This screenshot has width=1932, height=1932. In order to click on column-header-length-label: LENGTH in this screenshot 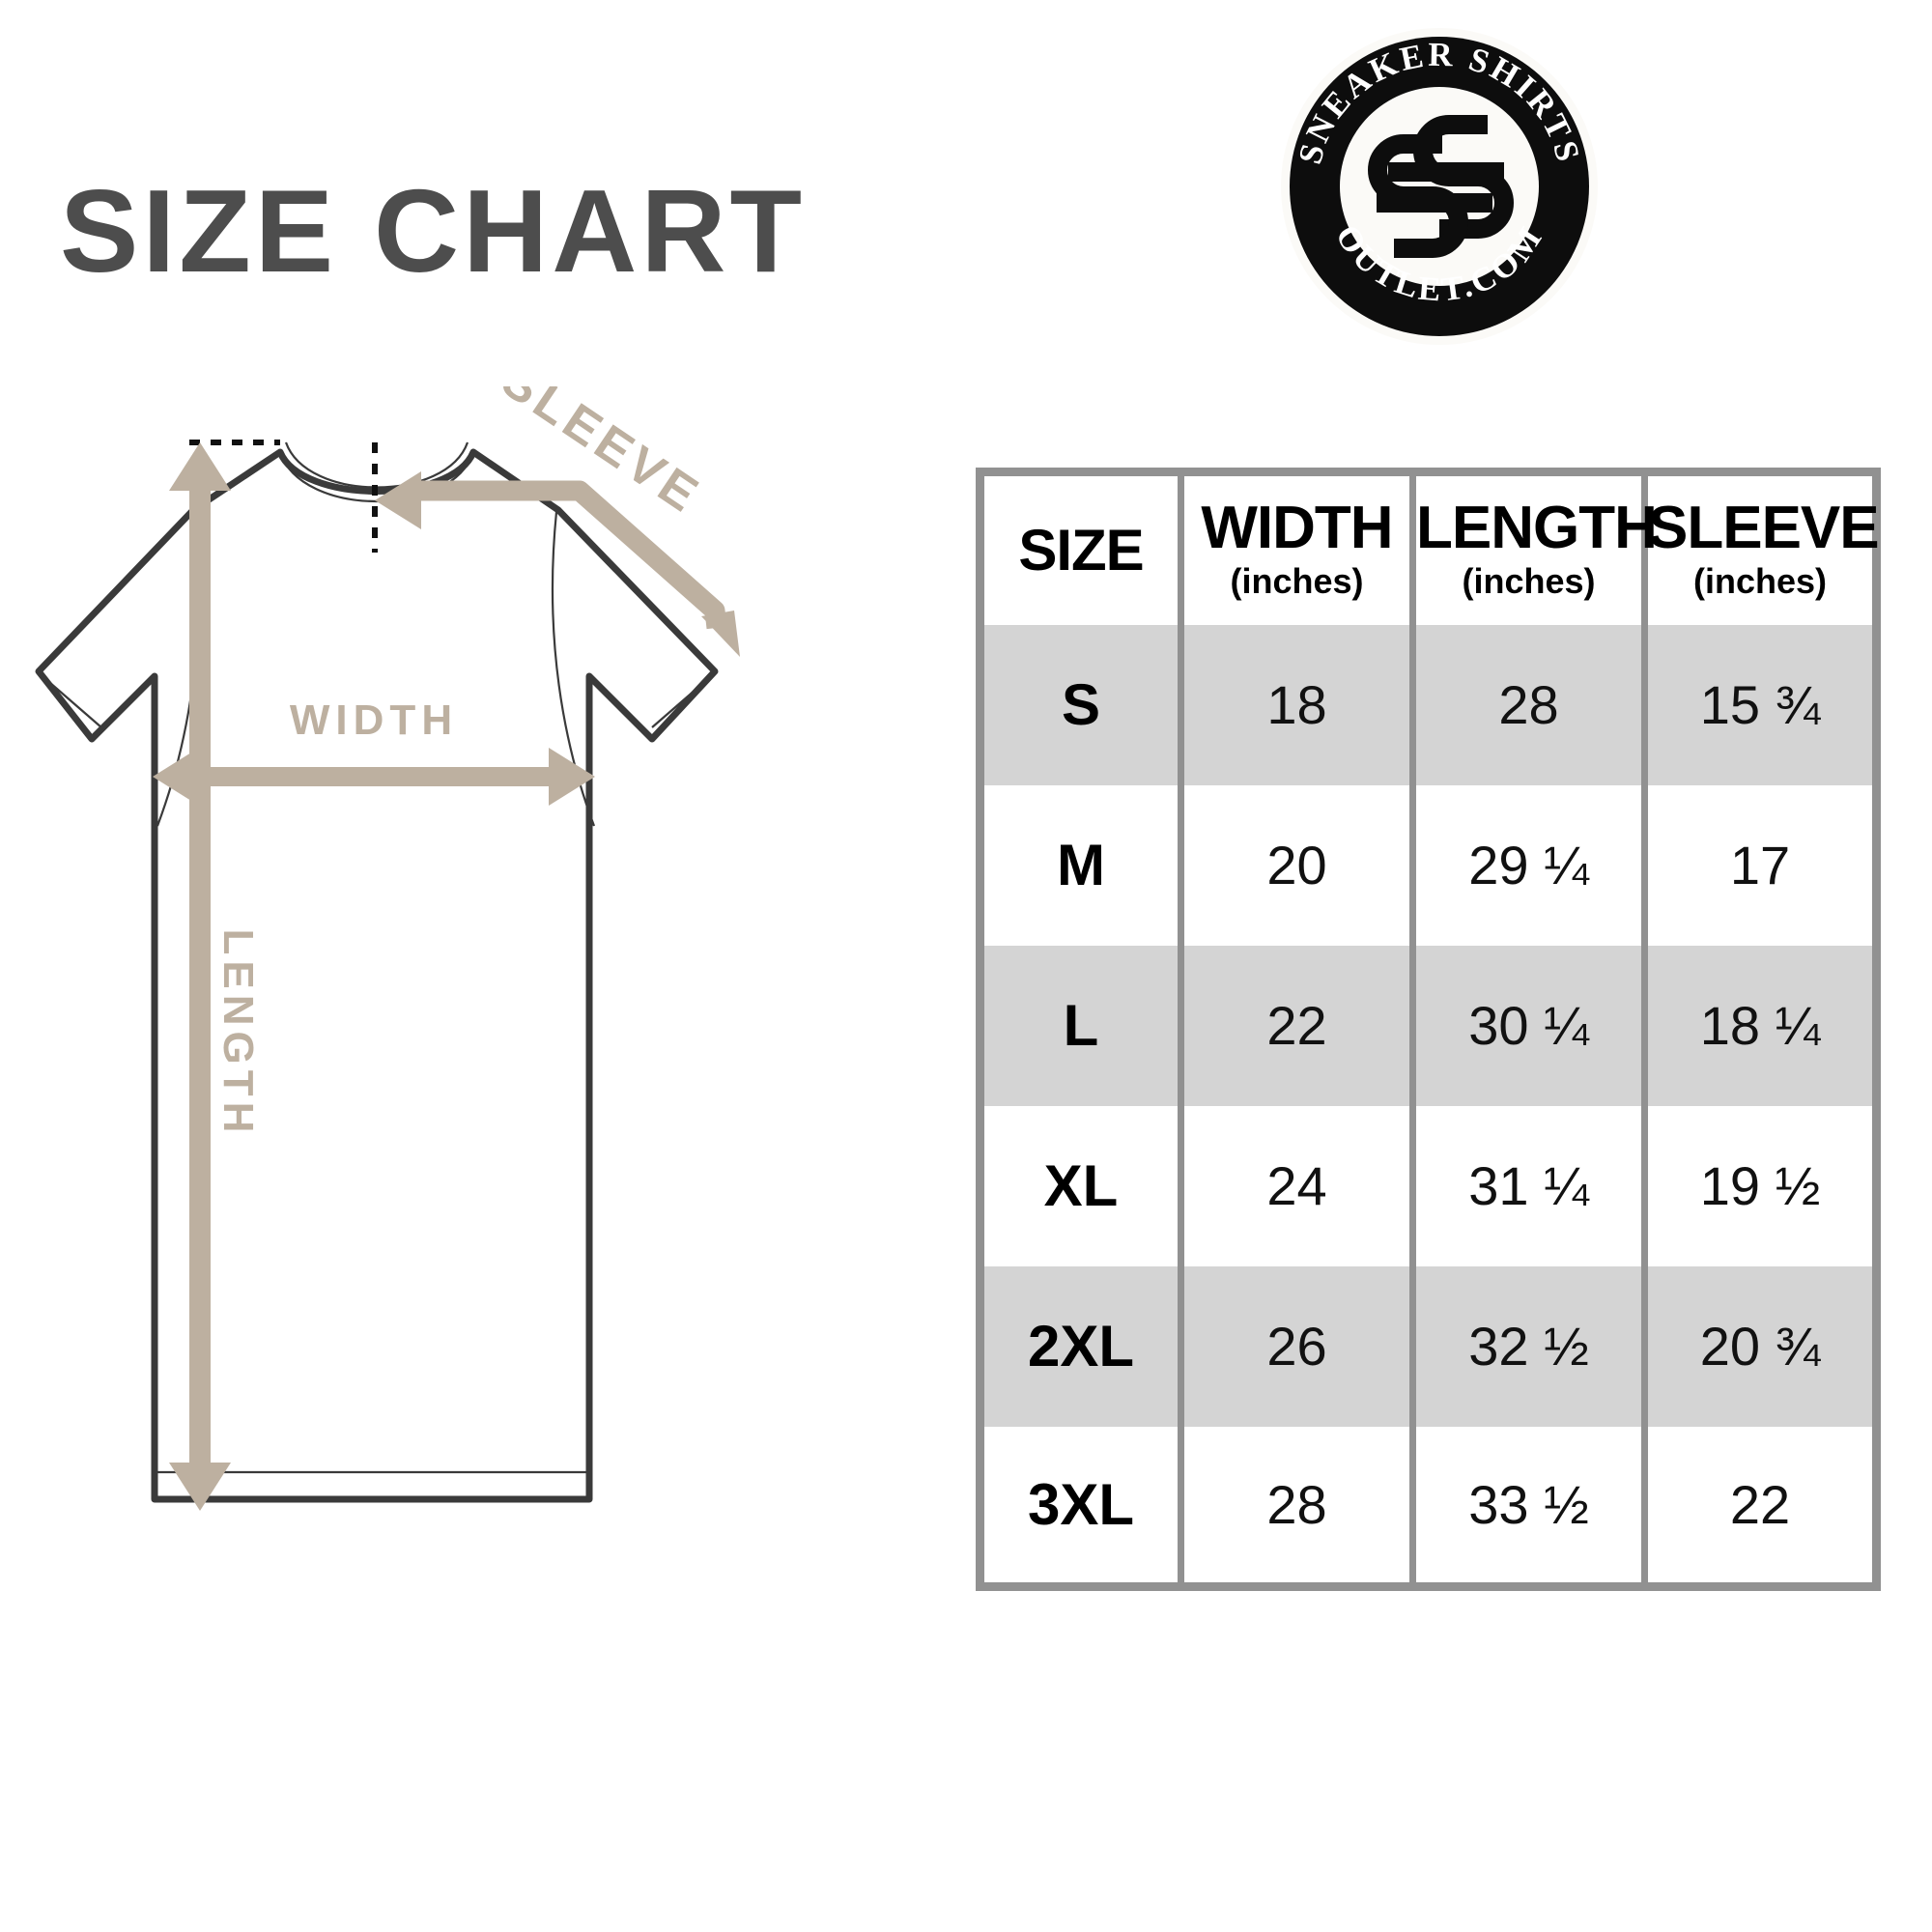, I will do `click(1537, 527)`.